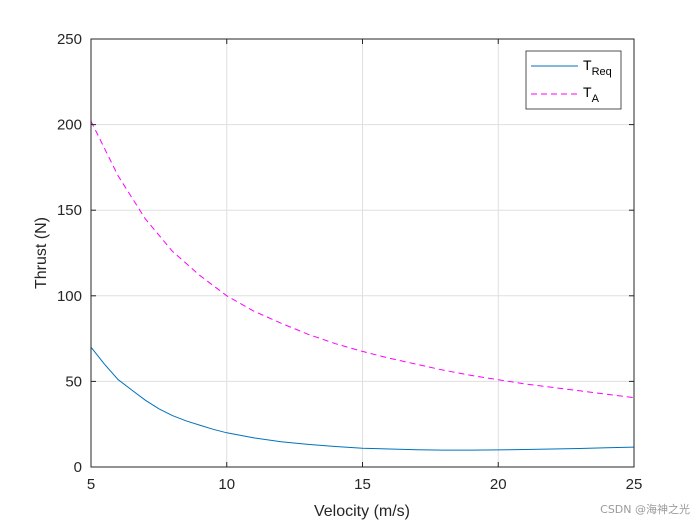 The height and width of the screenshot is (525, 700). I want to click on legend-label-treq: TReq, so click(597, 67).